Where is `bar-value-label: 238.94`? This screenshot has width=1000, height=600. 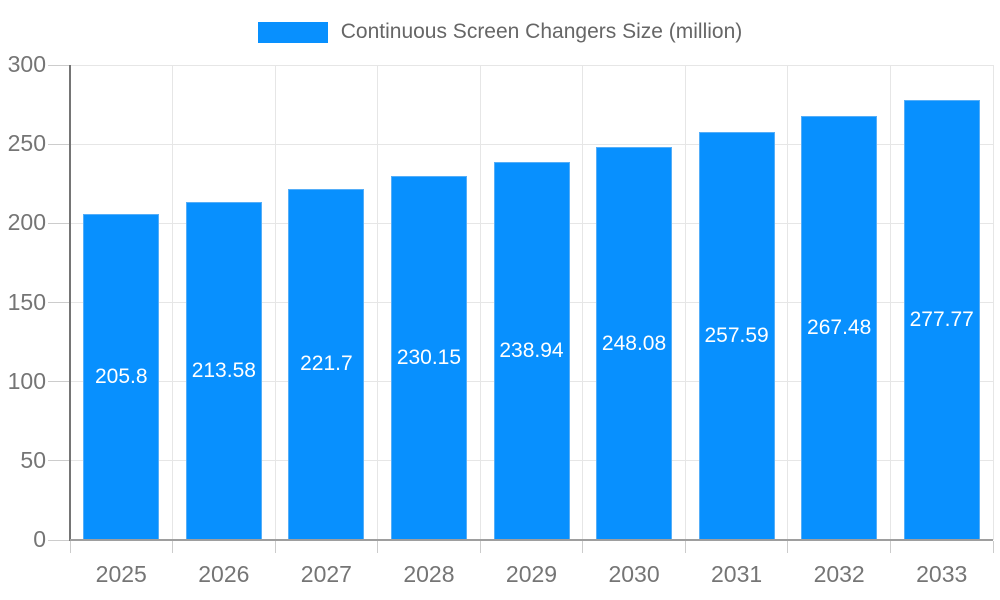
bar-value-label: 238.94 is located at coordinates (531, 350).